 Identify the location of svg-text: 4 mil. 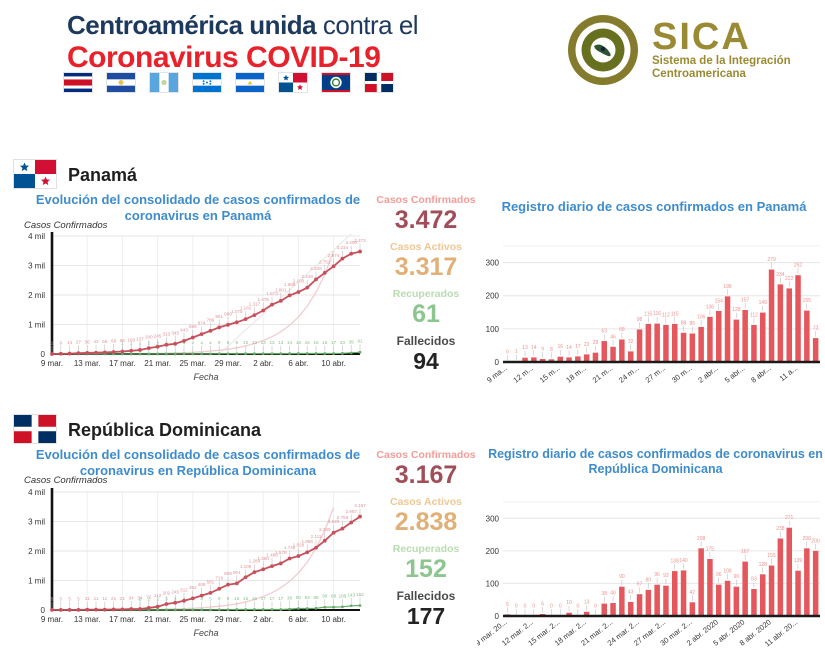
(36, 236).